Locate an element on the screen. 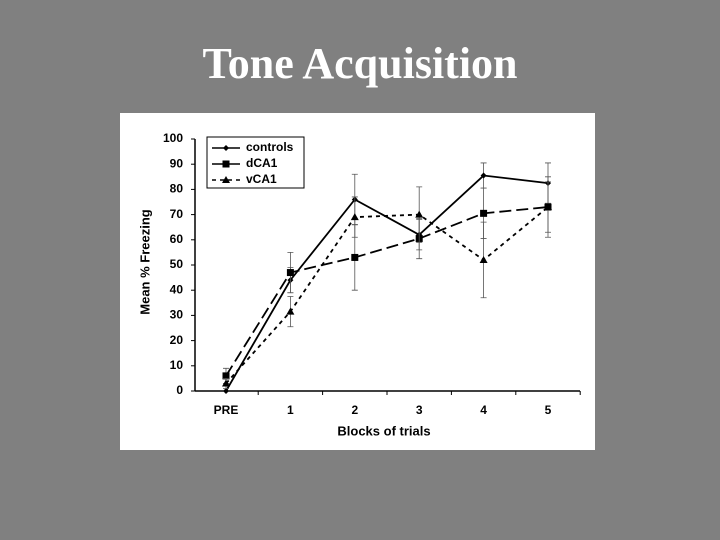 The height and width of the screenshot is (540, 720). x-tick-label: 1 is located at coordinates (290, 410).